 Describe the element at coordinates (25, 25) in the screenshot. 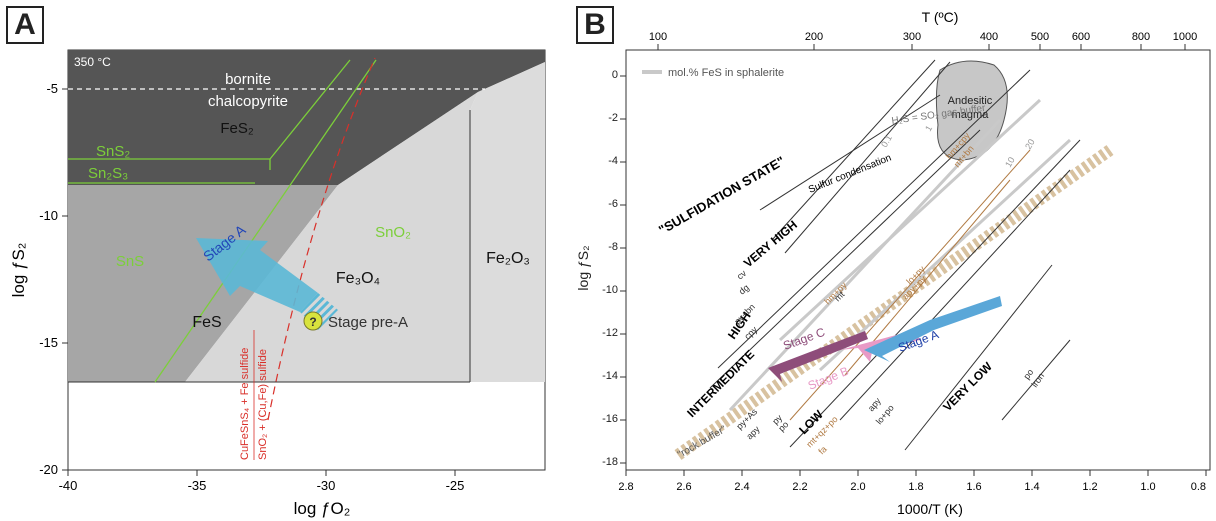

I see `panel-a-label: A` at that location.